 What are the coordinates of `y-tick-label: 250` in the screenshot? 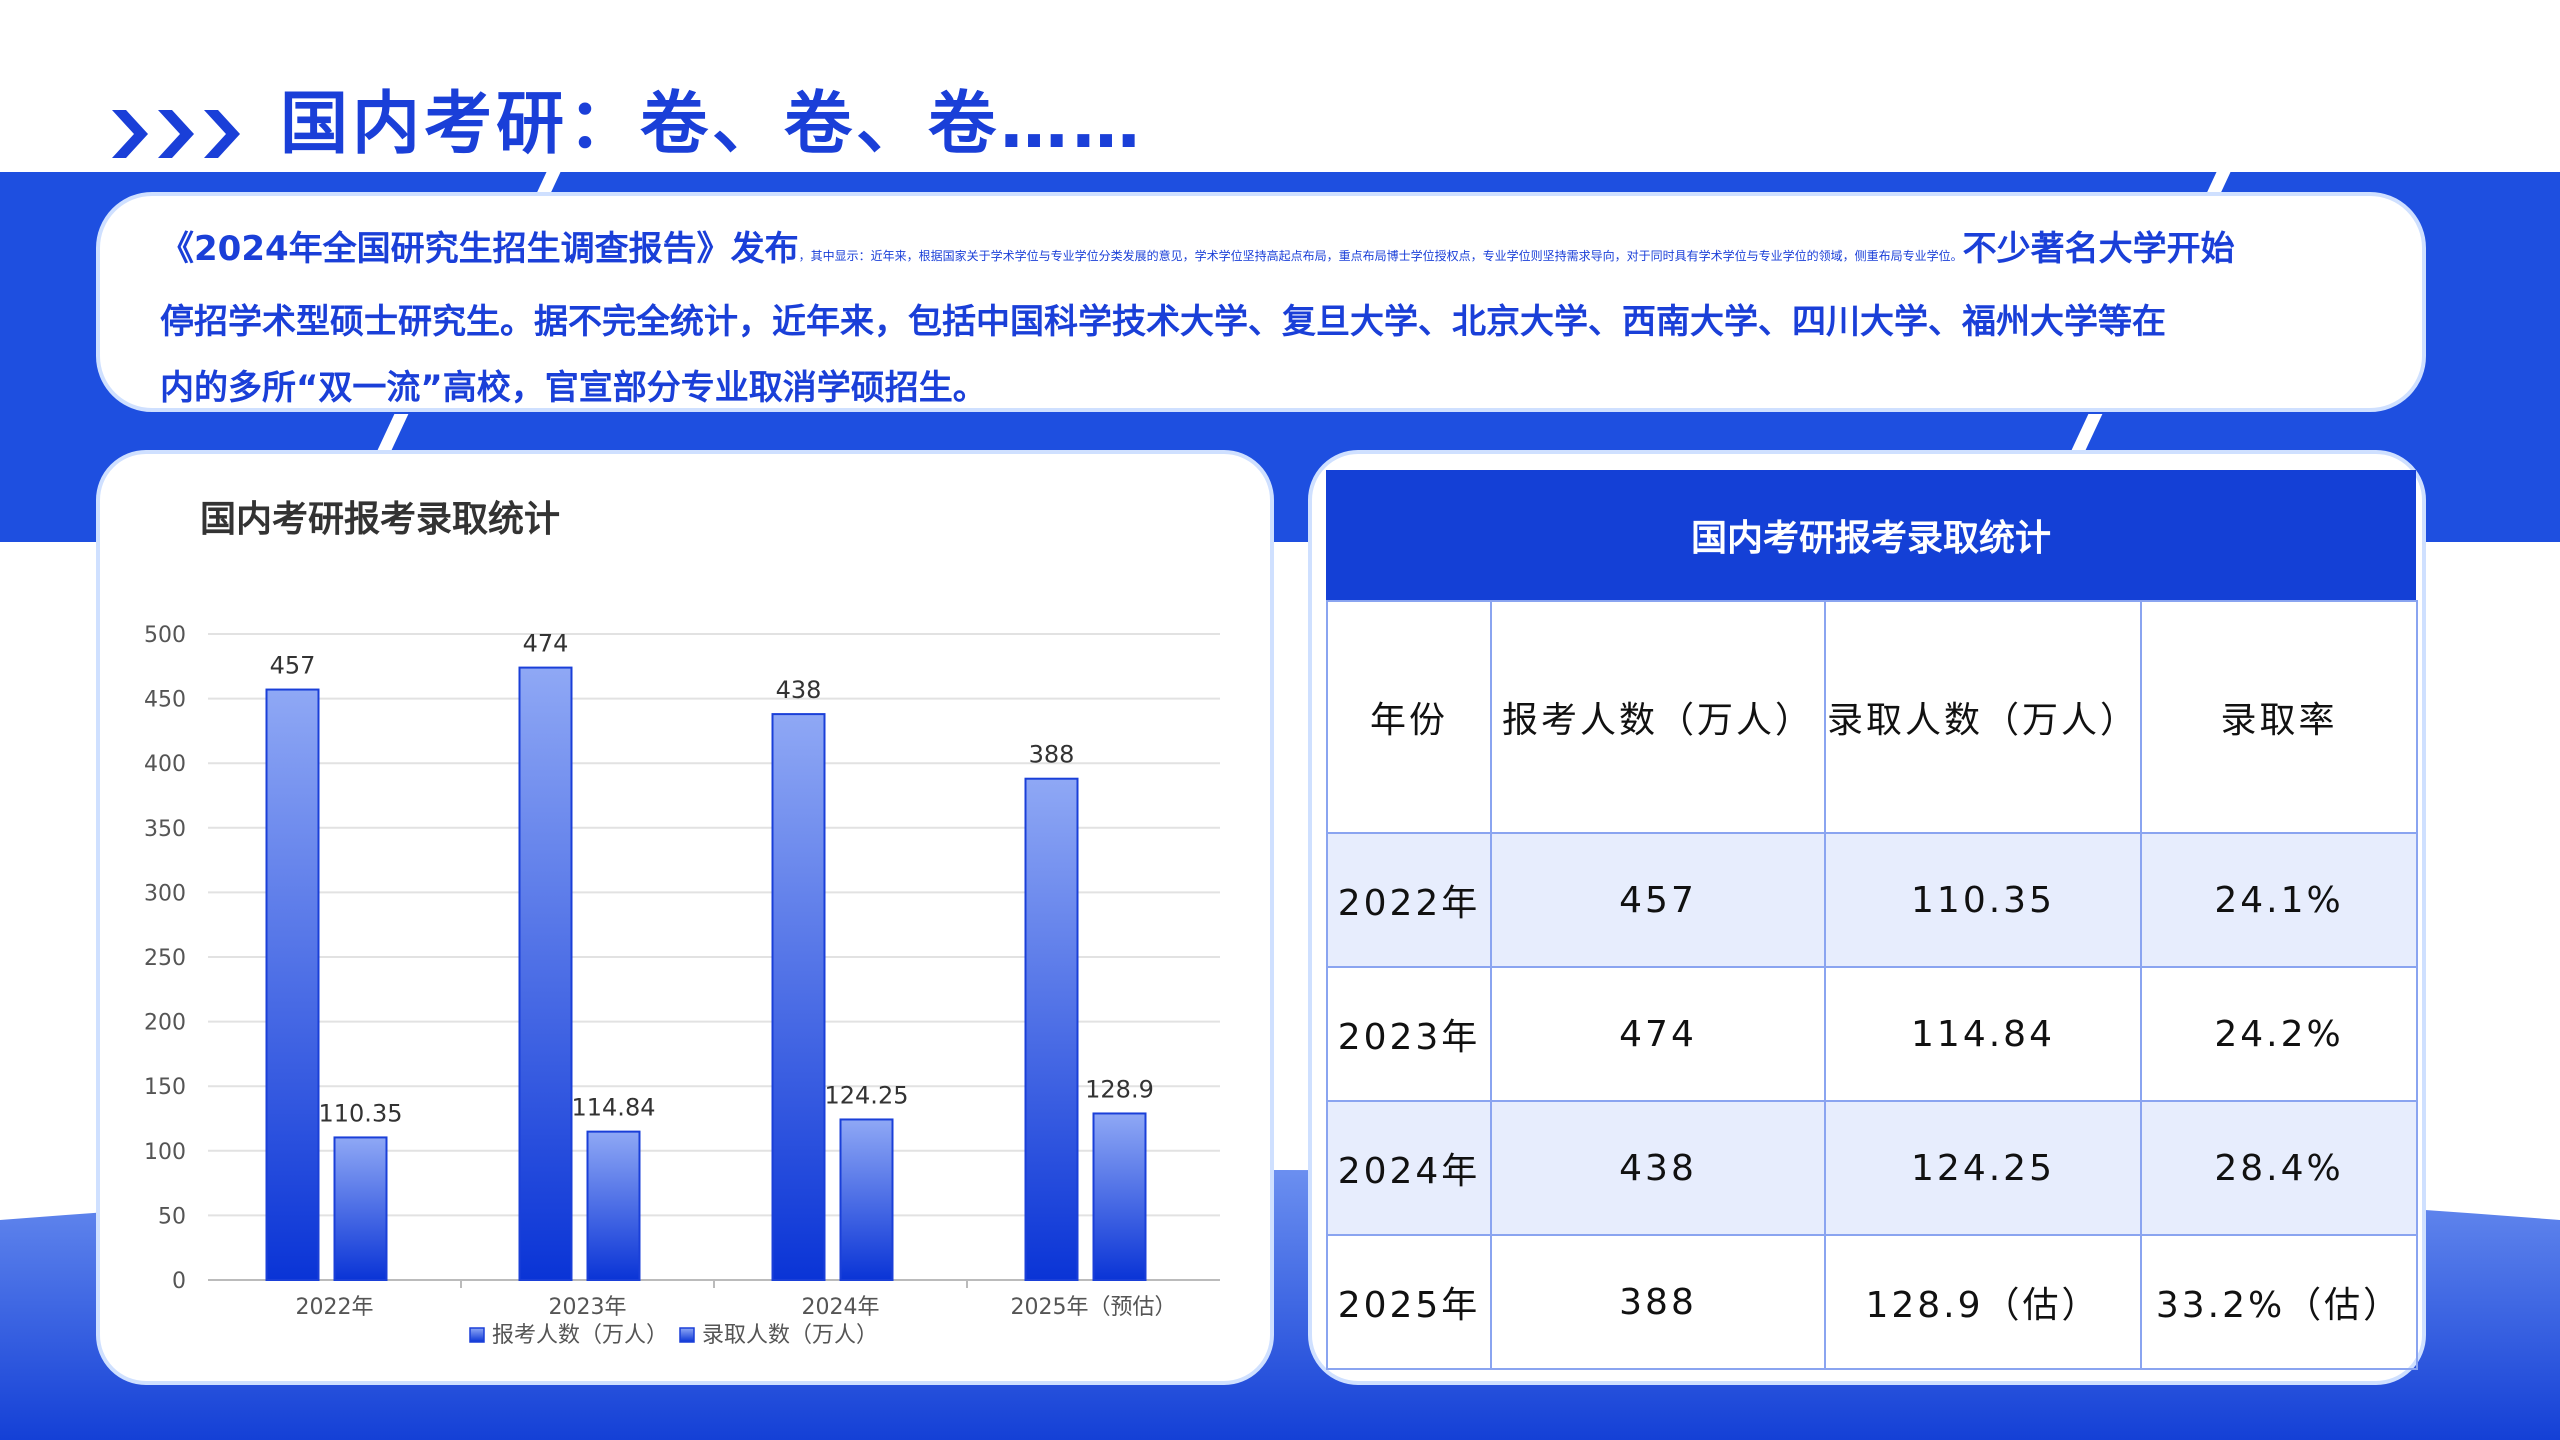 It's located at (165, 958).